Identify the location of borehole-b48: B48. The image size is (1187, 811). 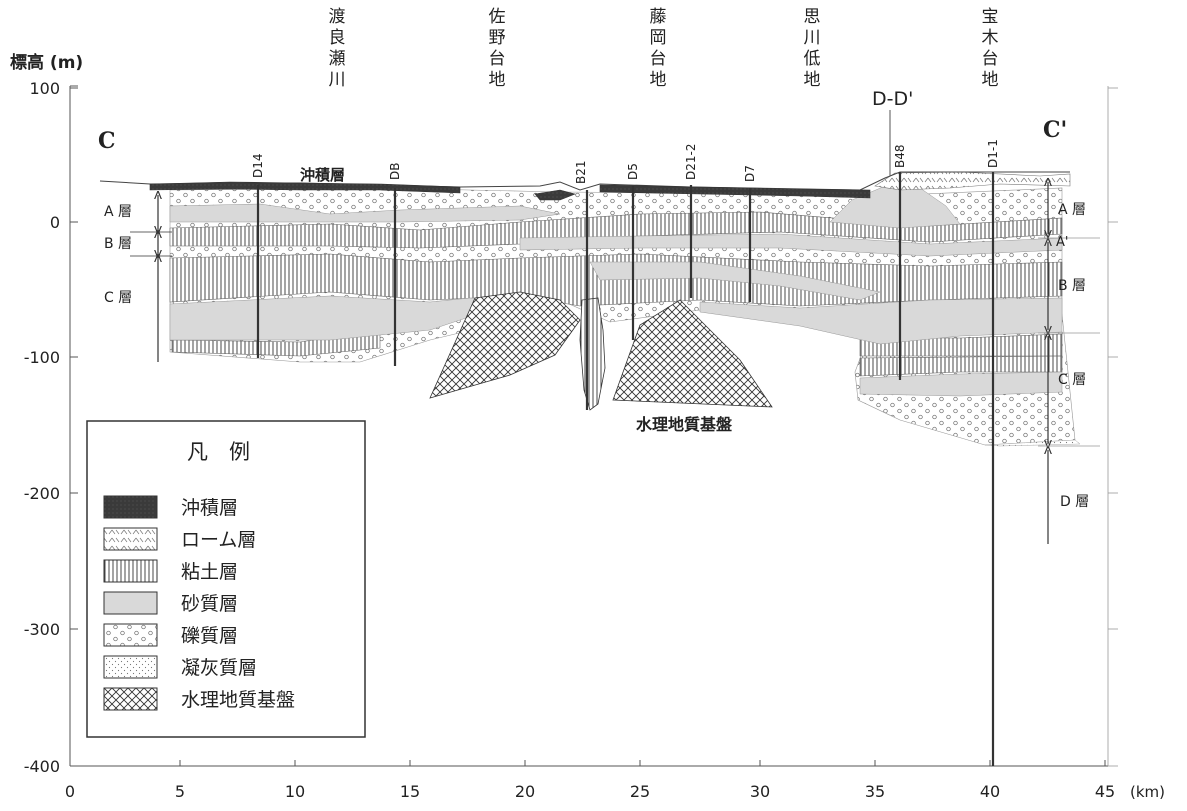
(900, 262).